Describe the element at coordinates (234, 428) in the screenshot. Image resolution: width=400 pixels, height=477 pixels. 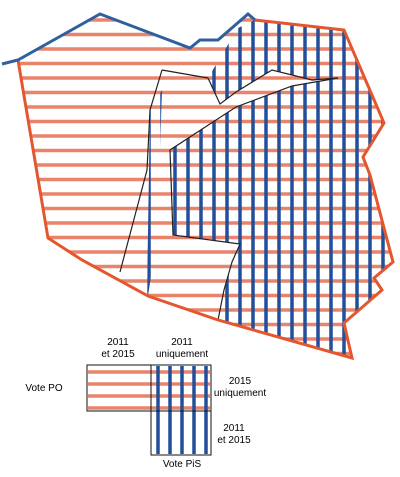
I see `legend-label-2011-2015-right-line1: 2011` at that location.